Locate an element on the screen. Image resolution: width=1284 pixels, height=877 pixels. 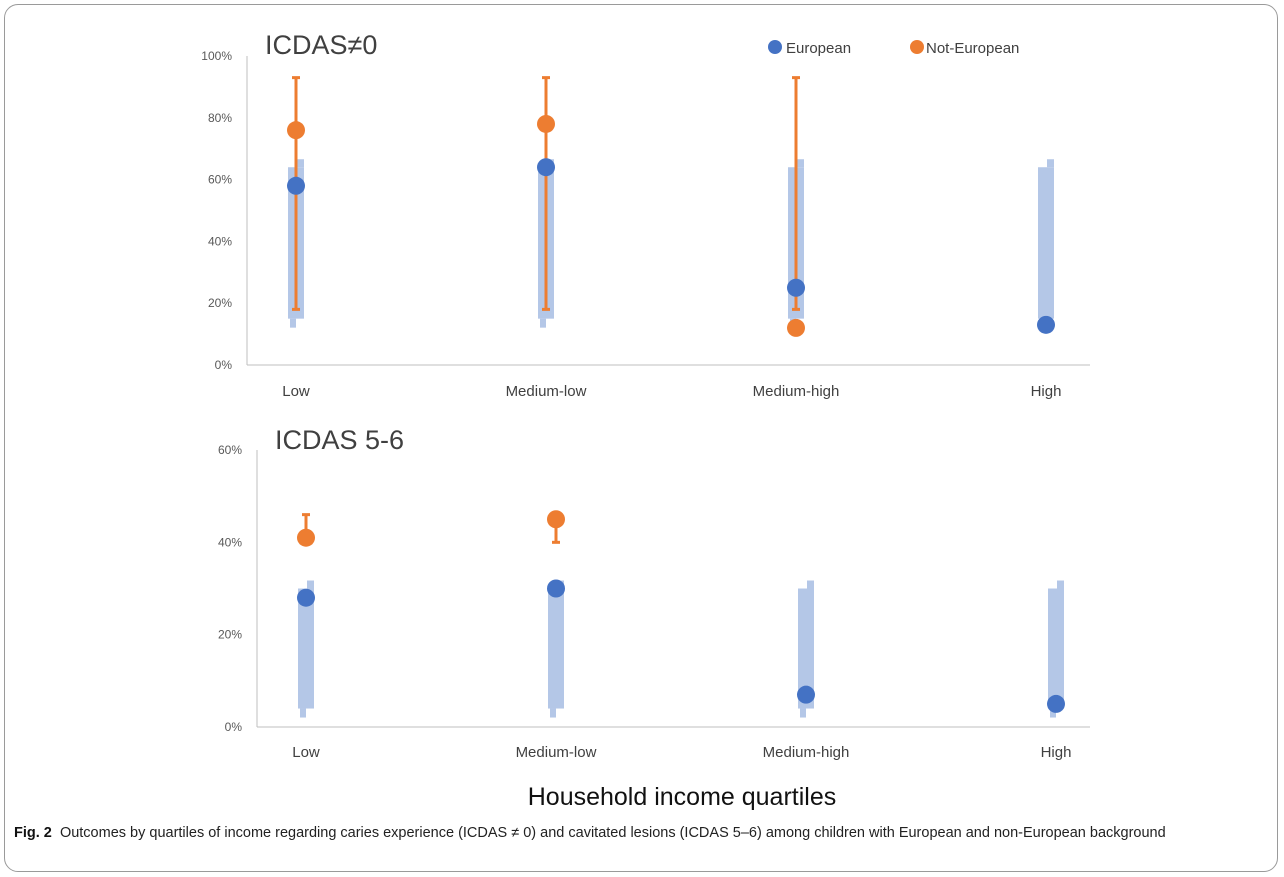
panel-title: ICDAS≠0 is located at coordinates (321, 45).